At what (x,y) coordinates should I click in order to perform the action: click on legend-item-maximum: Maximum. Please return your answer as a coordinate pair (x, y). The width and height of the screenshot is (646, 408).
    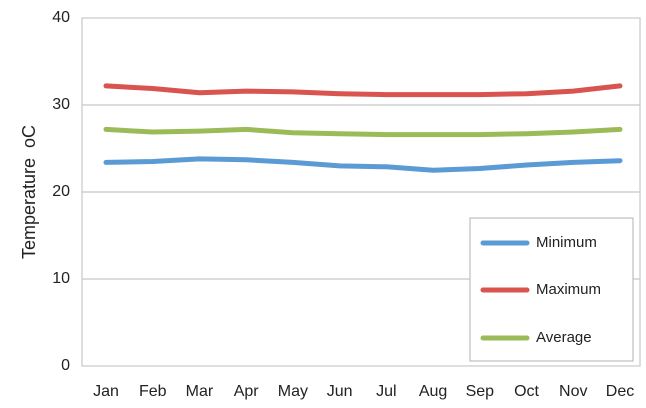
    Looking at the image, I should click on (540, 289).